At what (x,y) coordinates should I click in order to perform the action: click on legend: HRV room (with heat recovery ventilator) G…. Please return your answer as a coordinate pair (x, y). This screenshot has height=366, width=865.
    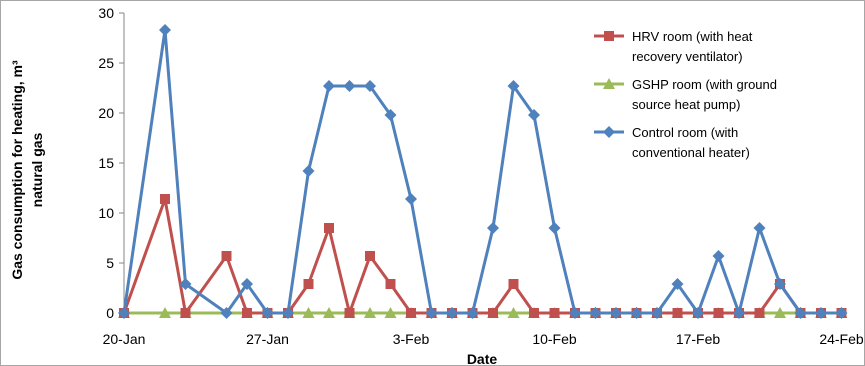
    Looking at the image, I should click on (685, 94).